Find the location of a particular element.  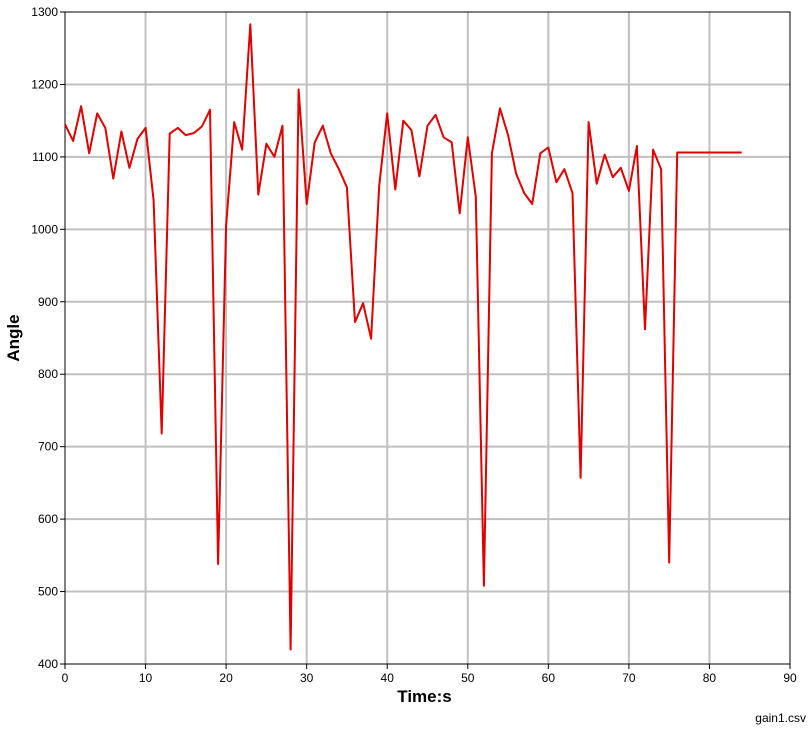

y-tick-label-7: 1100 is located at coordinates (45, 157).